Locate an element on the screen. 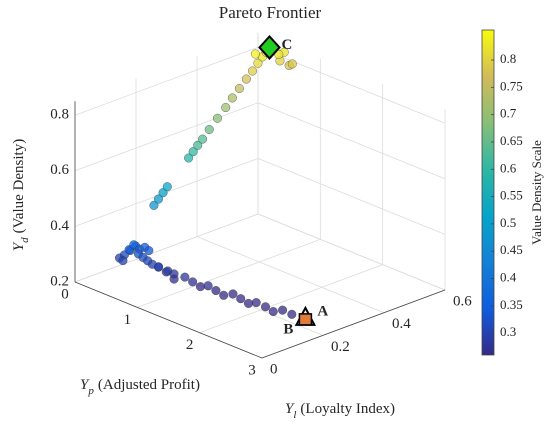 The width and height of the screenshot is (550, 429). colorbar-tick-label: 0.35 is located at coordinates (511, 304).